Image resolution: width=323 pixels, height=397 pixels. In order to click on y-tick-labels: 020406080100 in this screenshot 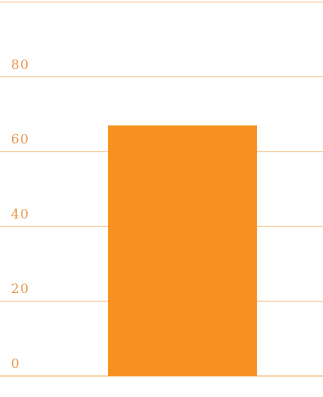, I will do `click(20, 215)`.